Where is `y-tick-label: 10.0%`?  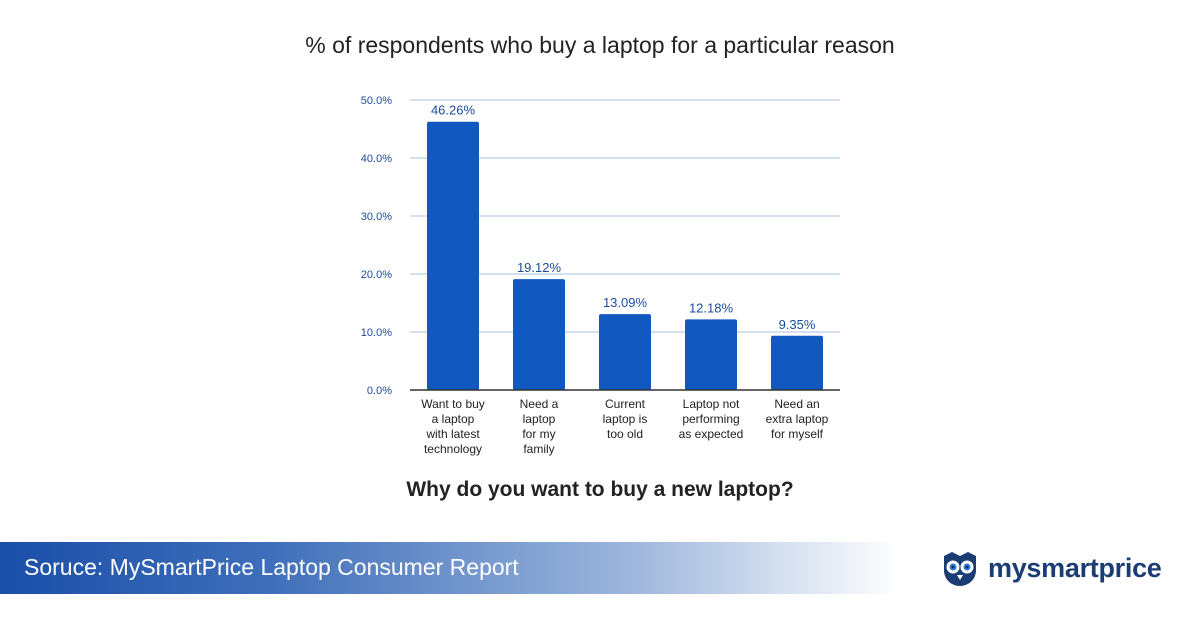 y-tick-label: 10.0% is located at coordinates (376, 333).